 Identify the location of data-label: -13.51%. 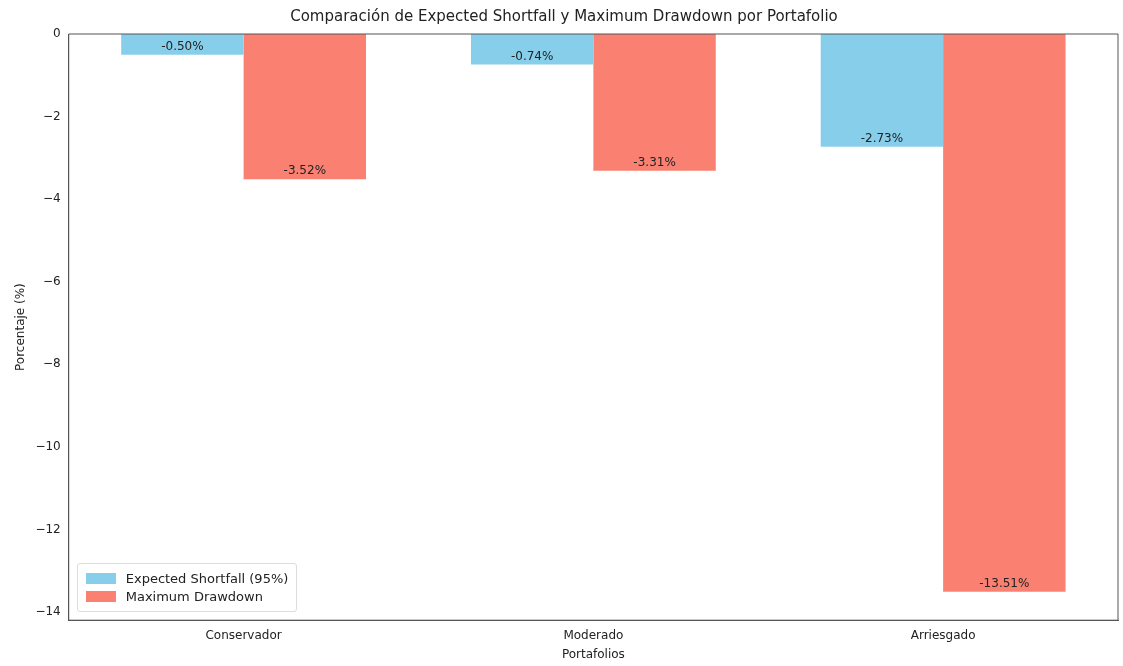
(1004, 582).